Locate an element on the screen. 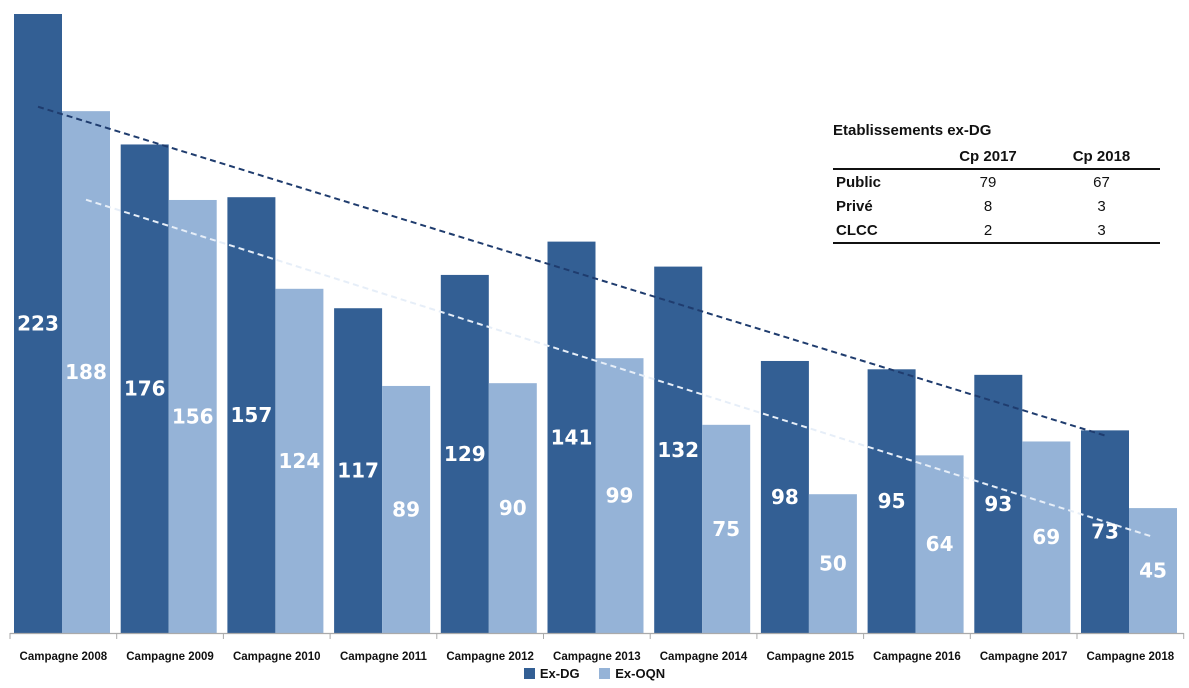 The image size is (1189, 688). data-label: 73 is located at coordinates (1105, 532).